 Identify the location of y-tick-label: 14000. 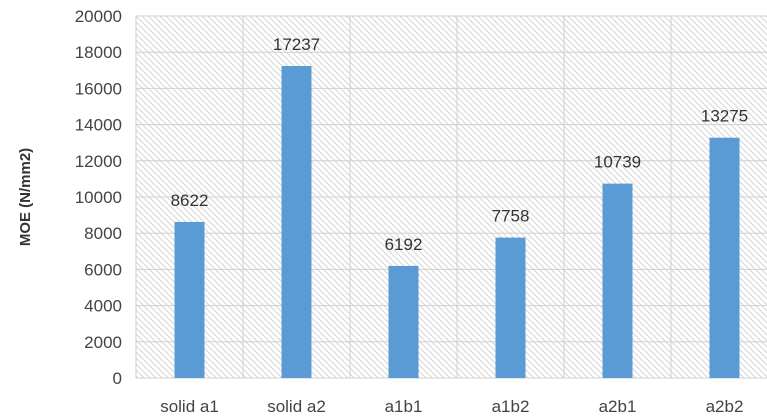
(98, 125).